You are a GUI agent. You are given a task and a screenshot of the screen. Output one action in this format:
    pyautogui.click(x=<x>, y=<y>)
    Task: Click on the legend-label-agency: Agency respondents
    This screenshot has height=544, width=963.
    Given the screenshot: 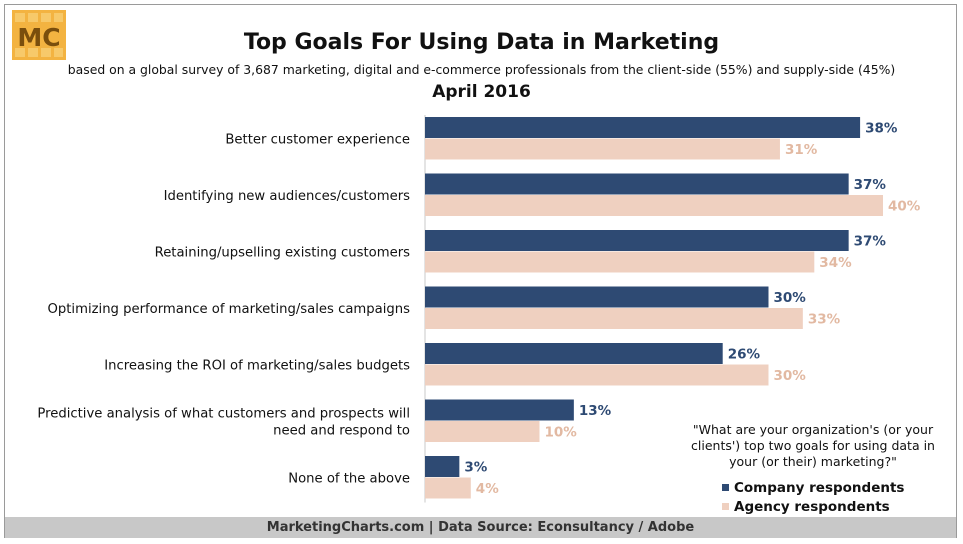 What is the action you would take?
    pyautogui.click(x=812, y=506)
    